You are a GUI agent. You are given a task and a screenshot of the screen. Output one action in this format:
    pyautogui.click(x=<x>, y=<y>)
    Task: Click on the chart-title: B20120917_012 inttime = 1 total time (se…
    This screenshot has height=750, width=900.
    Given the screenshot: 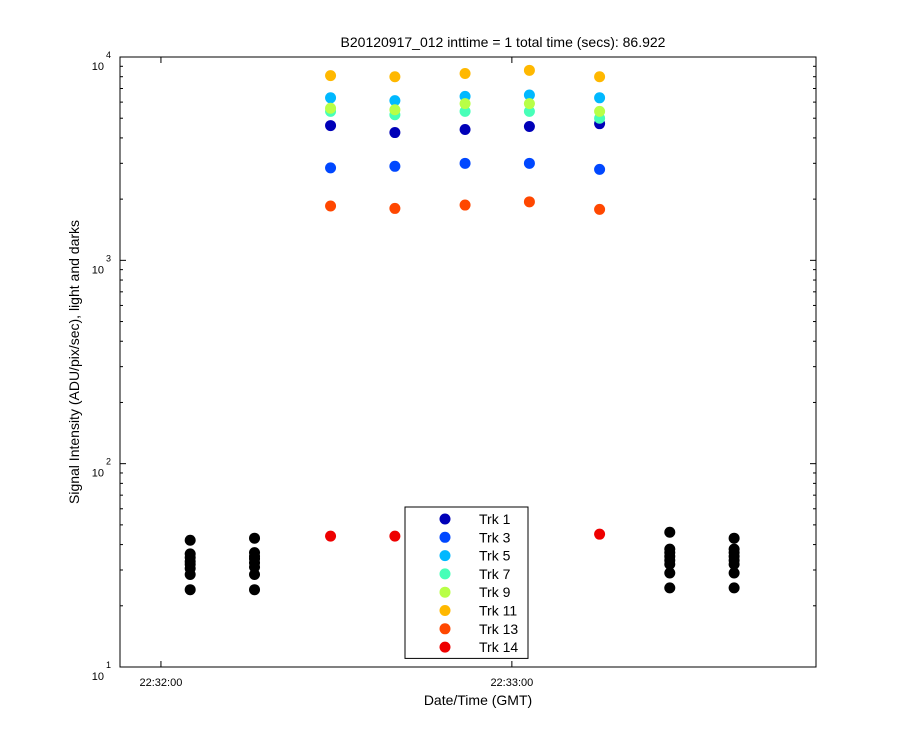 What is the action you would take?
    pyautogui.click(x=503, y=42)
    